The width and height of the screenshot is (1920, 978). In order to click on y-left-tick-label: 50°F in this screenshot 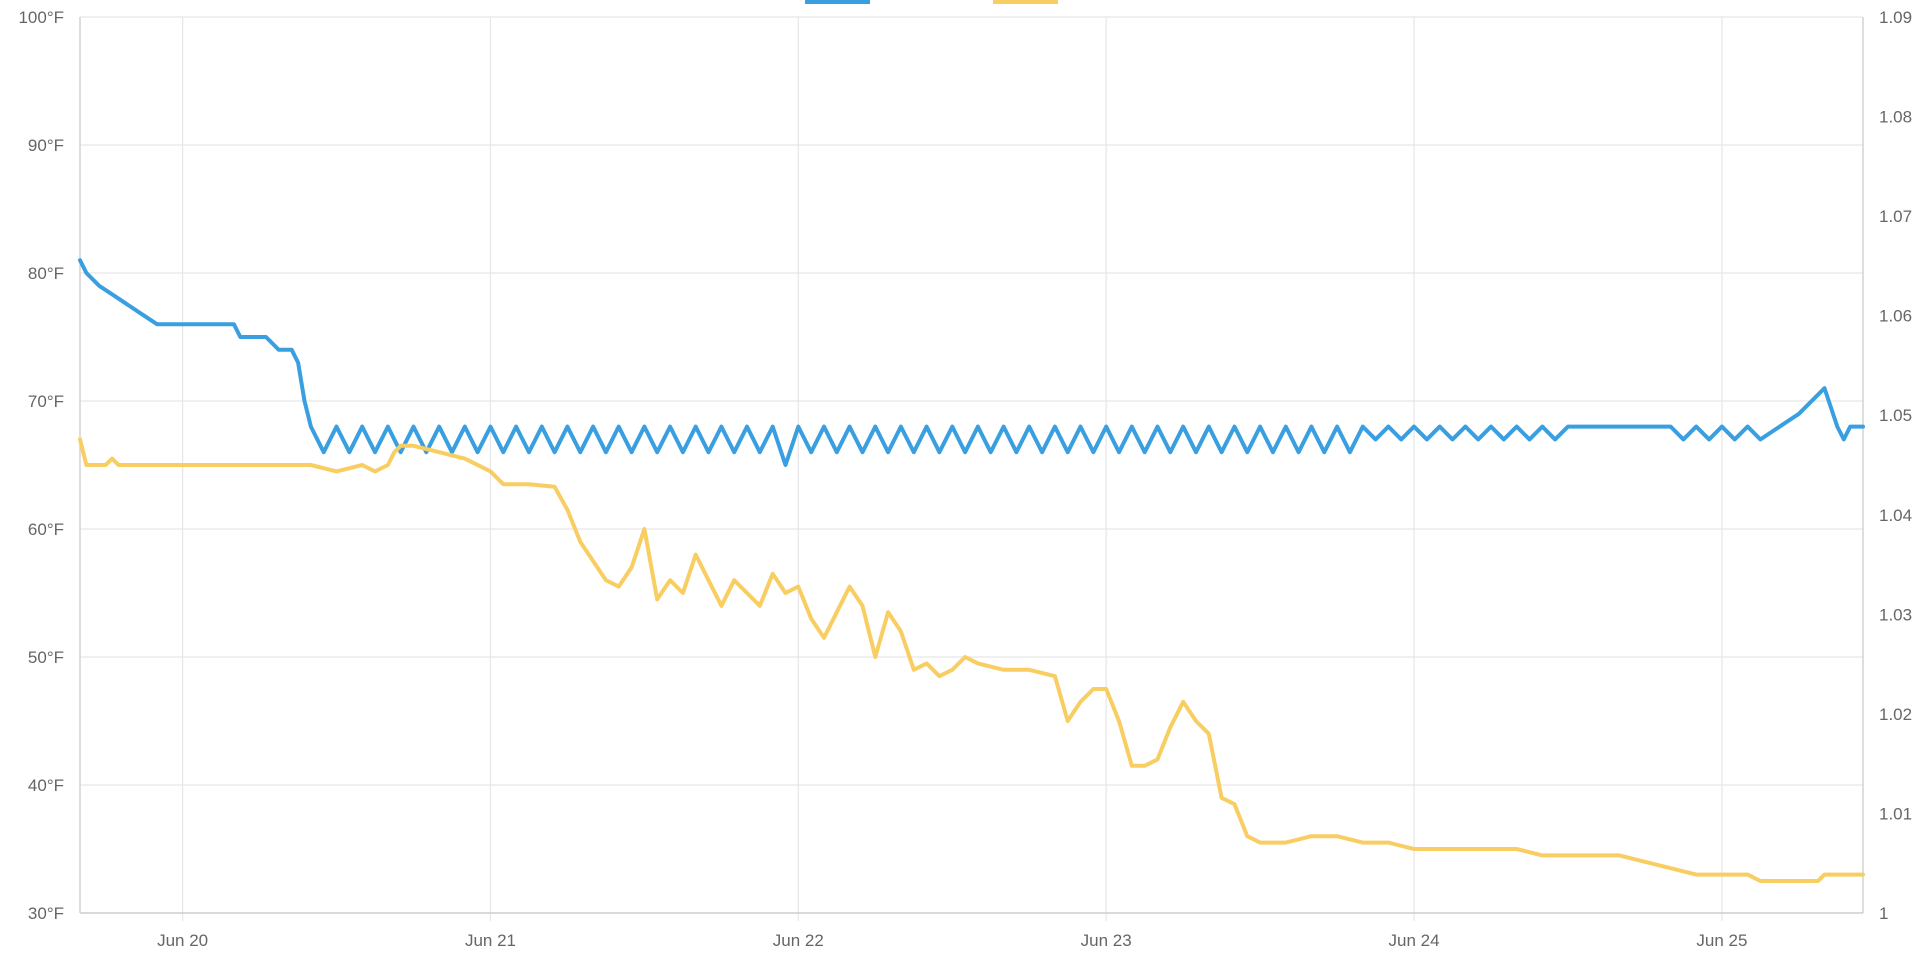, I will do `click(46, 657)`.